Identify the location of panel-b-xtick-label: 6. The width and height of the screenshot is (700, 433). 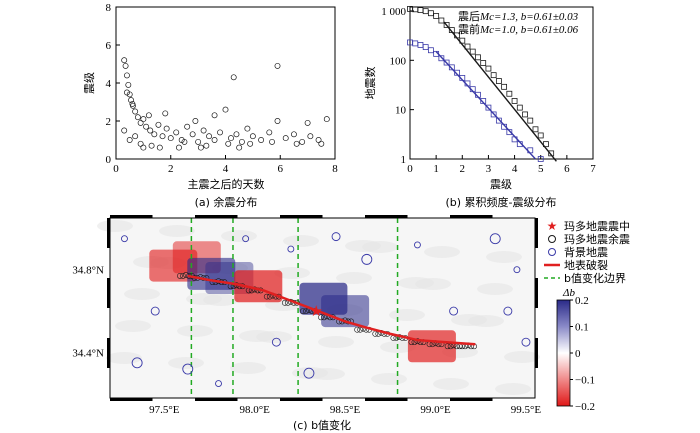
(567, 169).